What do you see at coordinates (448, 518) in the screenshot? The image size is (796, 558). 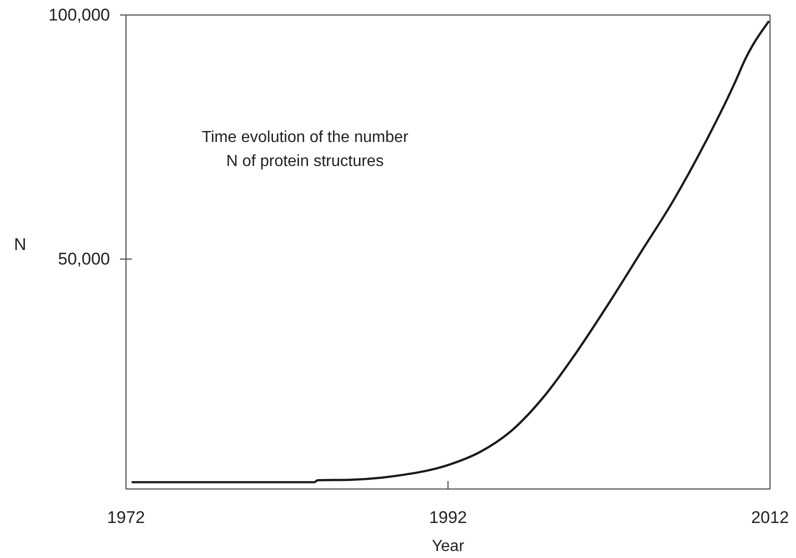 I see `x-tick-label: 1992` at bounding box center [448, 518].